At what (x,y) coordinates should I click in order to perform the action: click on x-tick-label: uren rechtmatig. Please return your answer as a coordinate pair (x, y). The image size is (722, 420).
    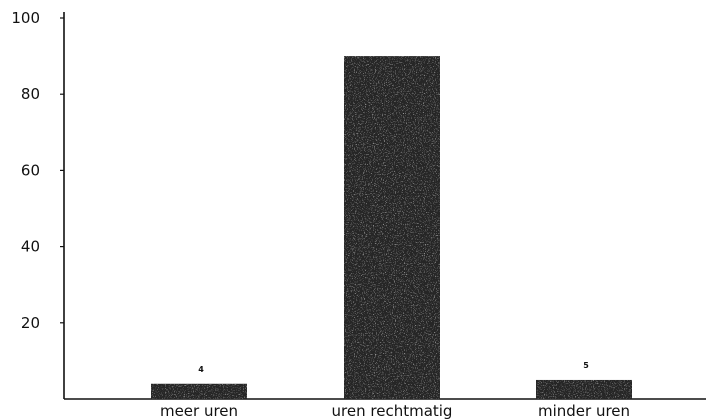
    Looking at the image, I should click on (392, 411).